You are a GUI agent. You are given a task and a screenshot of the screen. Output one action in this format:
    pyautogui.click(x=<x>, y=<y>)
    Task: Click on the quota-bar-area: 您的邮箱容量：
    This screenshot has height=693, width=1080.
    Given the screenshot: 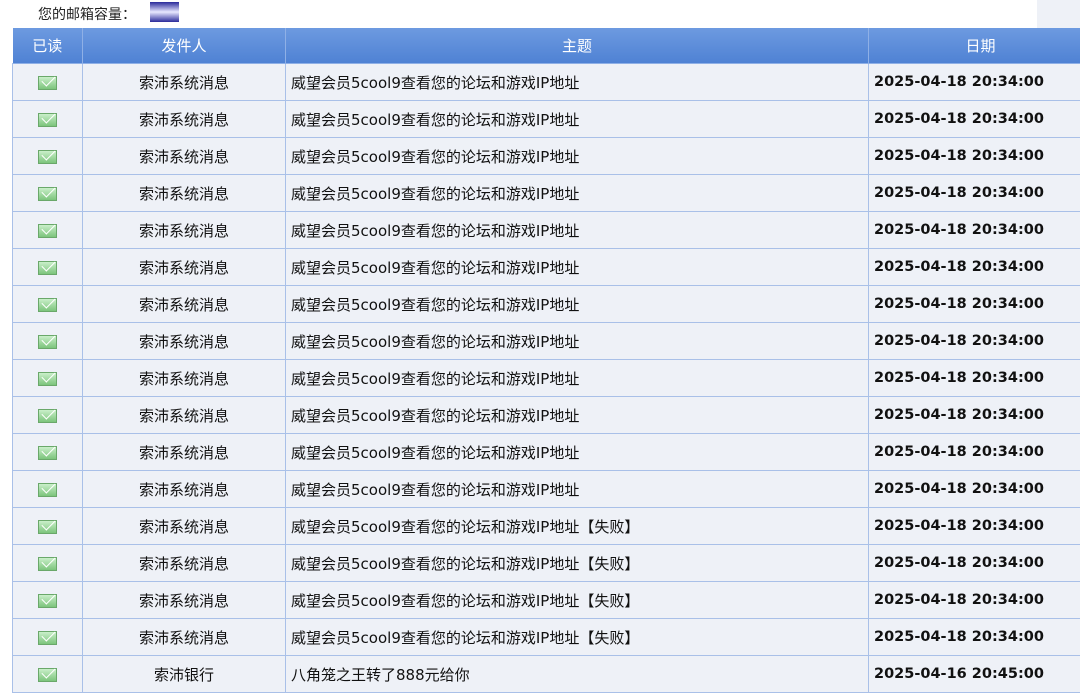 What is the action you would take?
    pyautogui.click(x=518, y=14)
    